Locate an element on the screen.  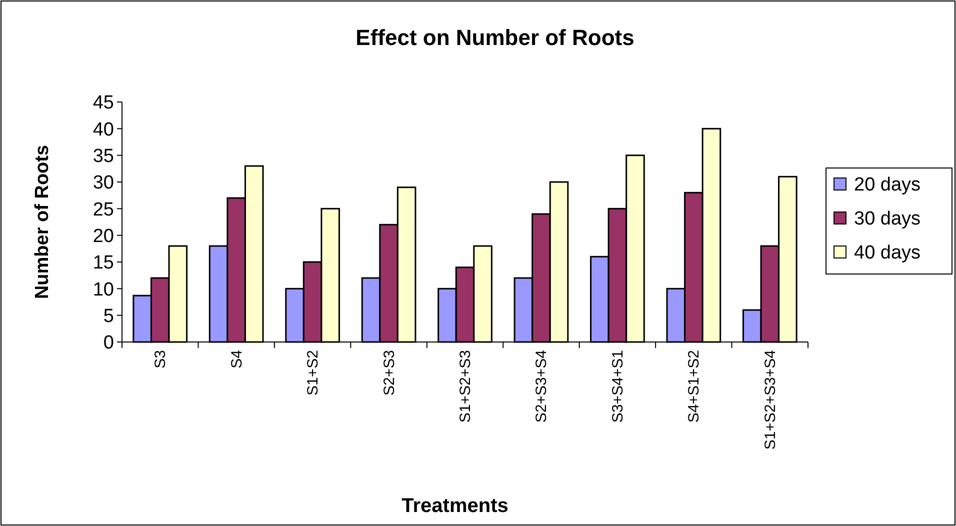
y-tick-label: 45 is located at coordinates (103, 103).